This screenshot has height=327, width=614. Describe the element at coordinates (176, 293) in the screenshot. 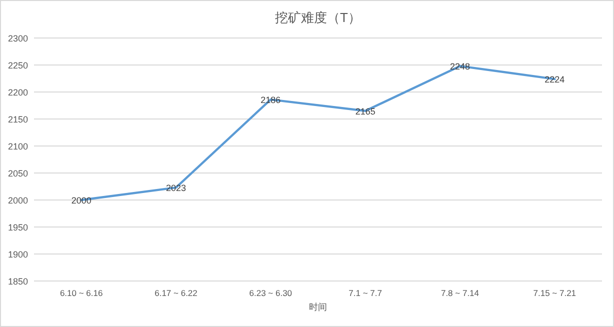

I see `x-tick-label: 6.17 ~ 6.22` at that location.